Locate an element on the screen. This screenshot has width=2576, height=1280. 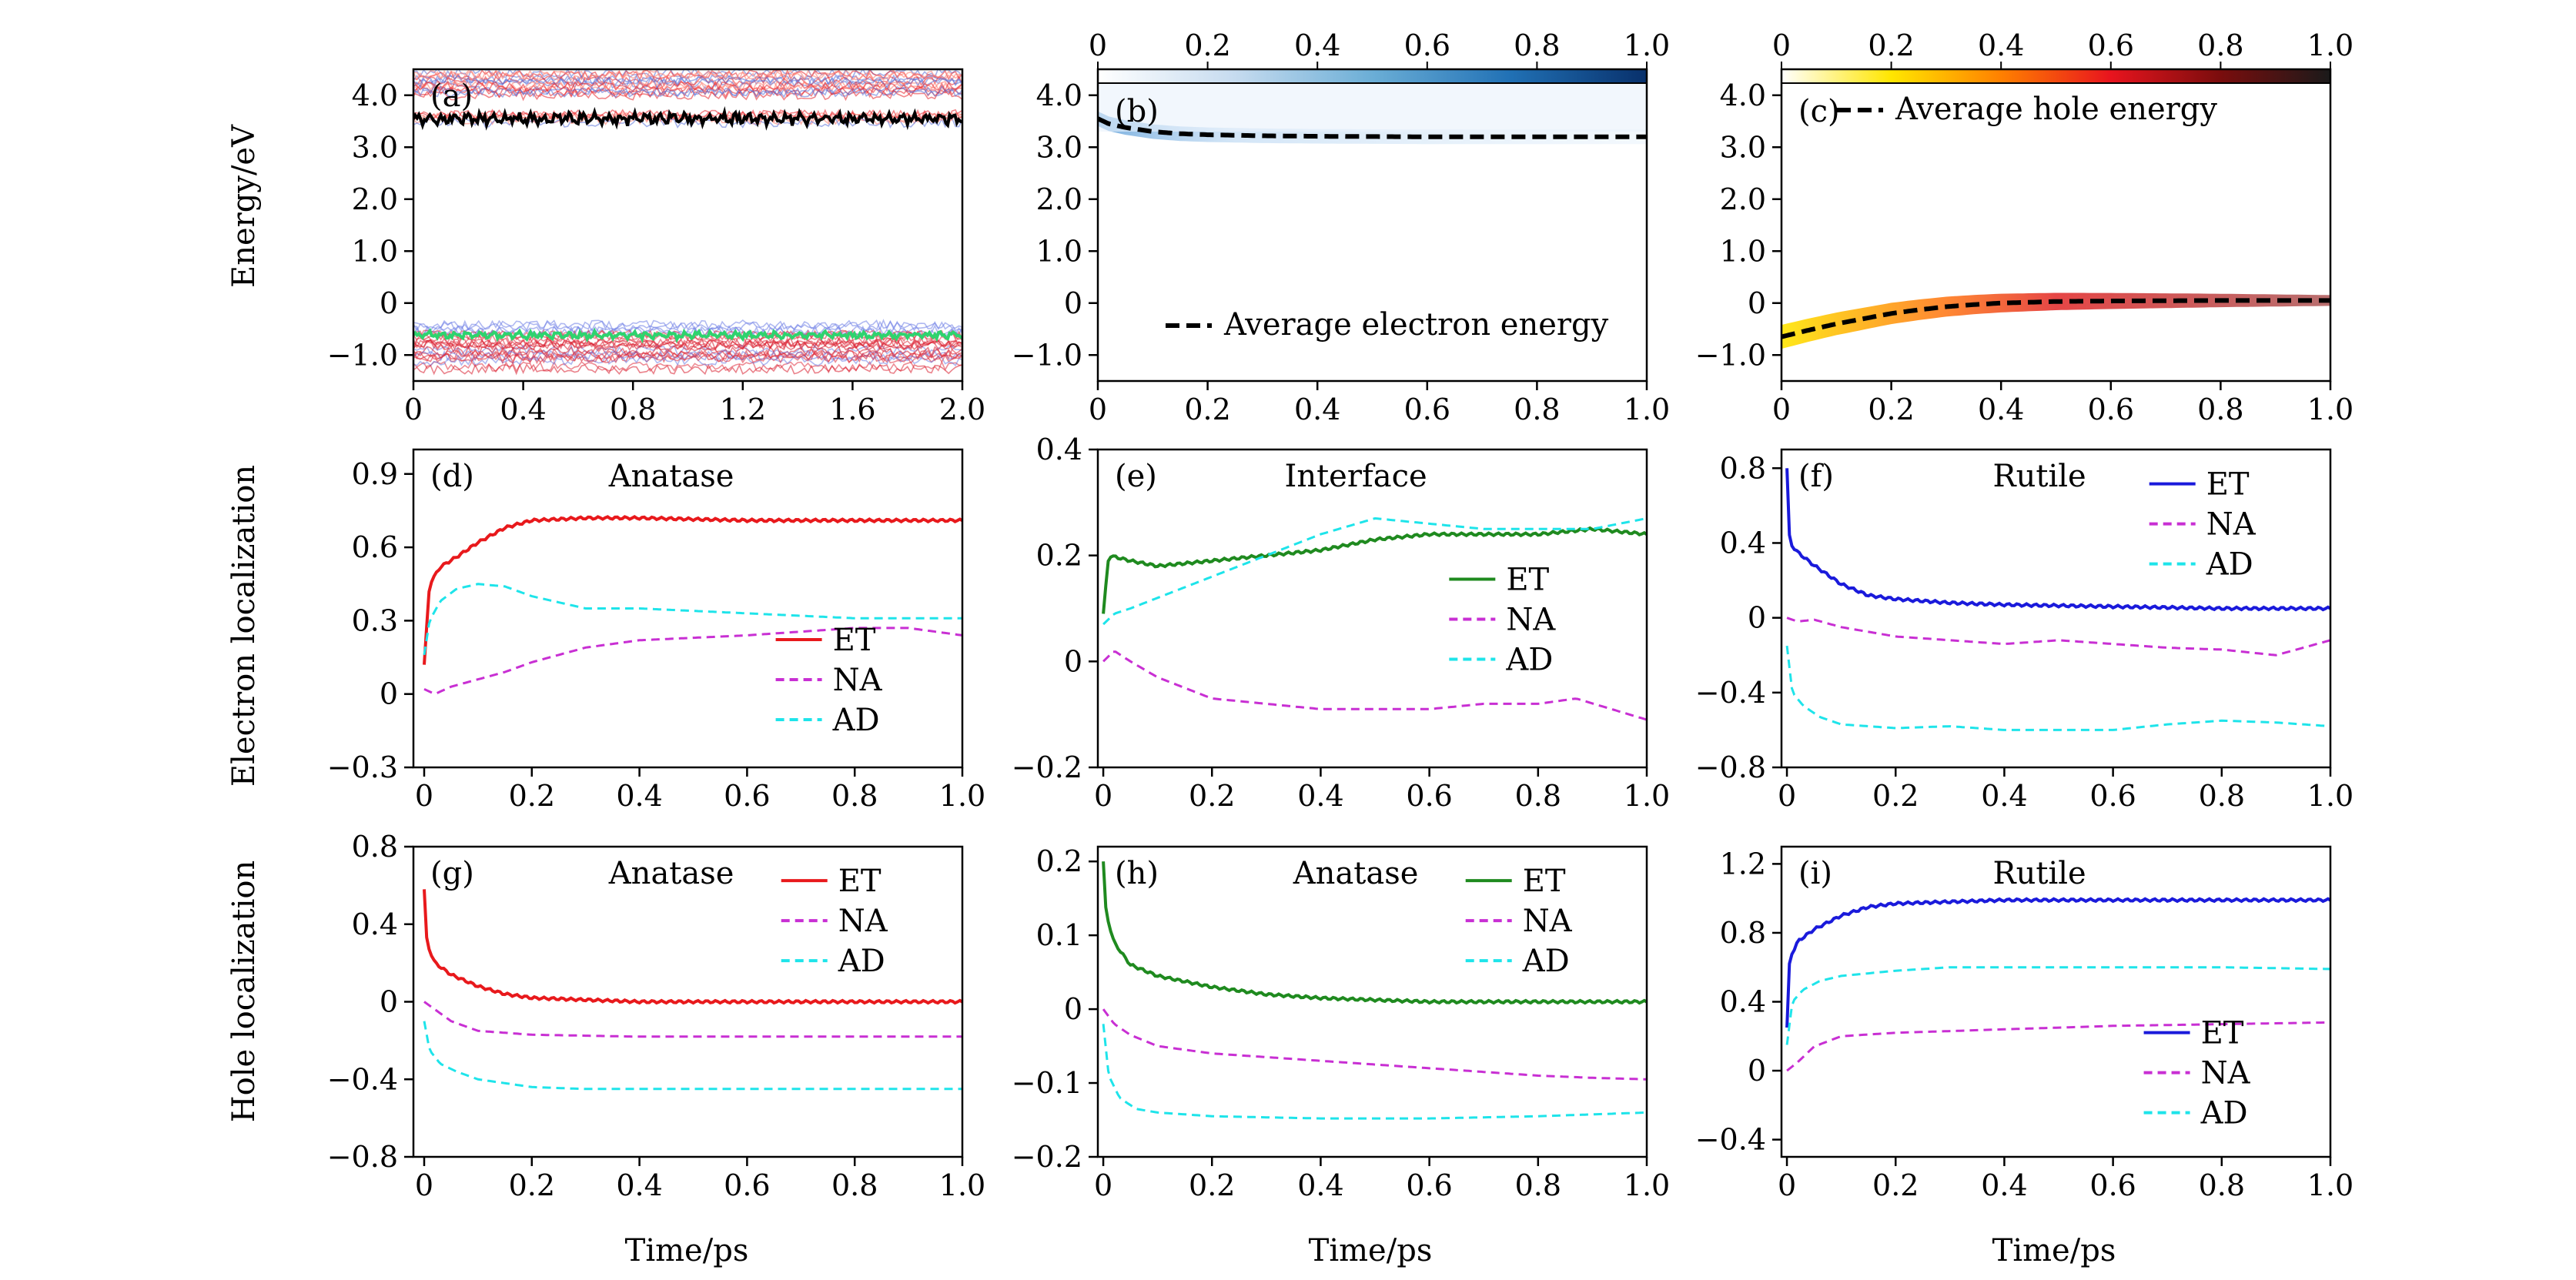
panel-label-b: (b) is located at coordinates (1137, 112).